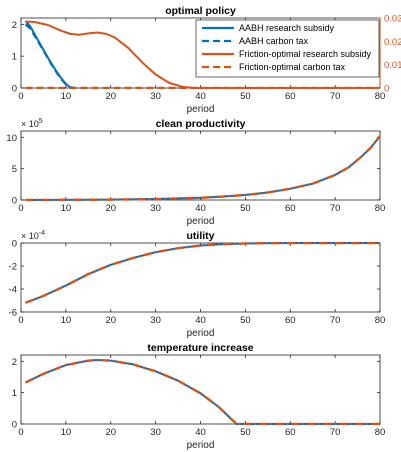 The height and width of the screenshot is (452, 401). I want to click on legend-label: AABH research subsidy, so click(287, 28).